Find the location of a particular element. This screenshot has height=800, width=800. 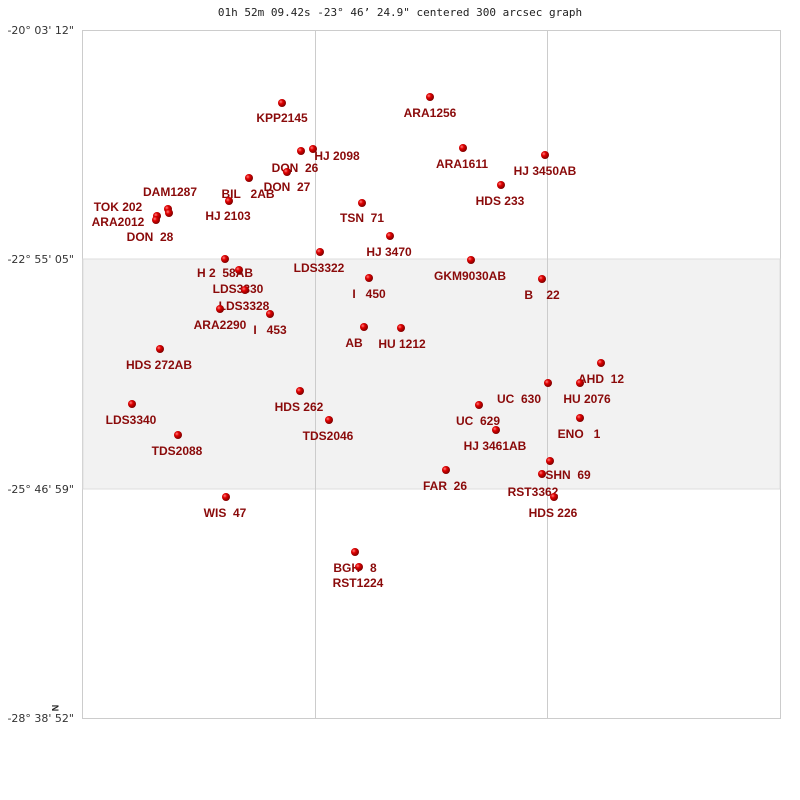

star-label: ARA1611 is located at coordinates (462, 164).